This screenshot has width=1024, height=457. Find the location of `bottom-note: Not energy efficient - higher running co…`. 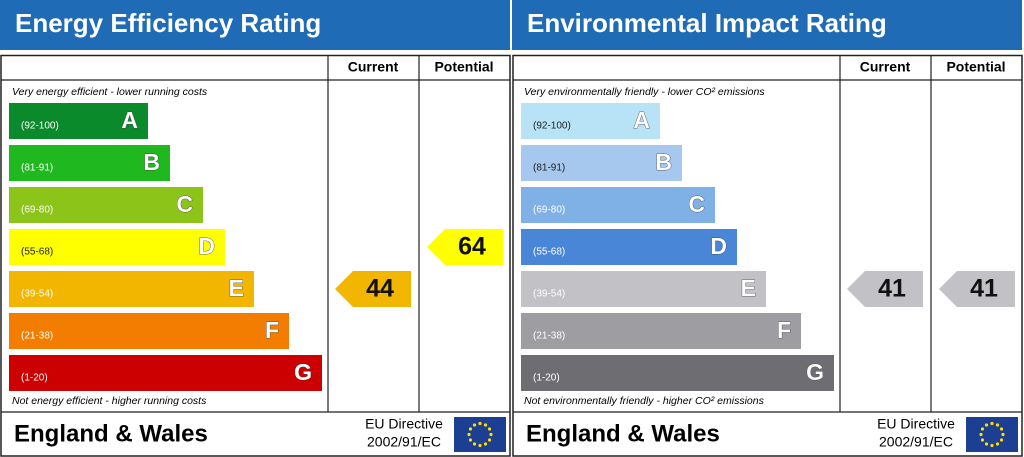

bottom-note: Not energy efficient - higher running co… is located at coordinates (109, 401).